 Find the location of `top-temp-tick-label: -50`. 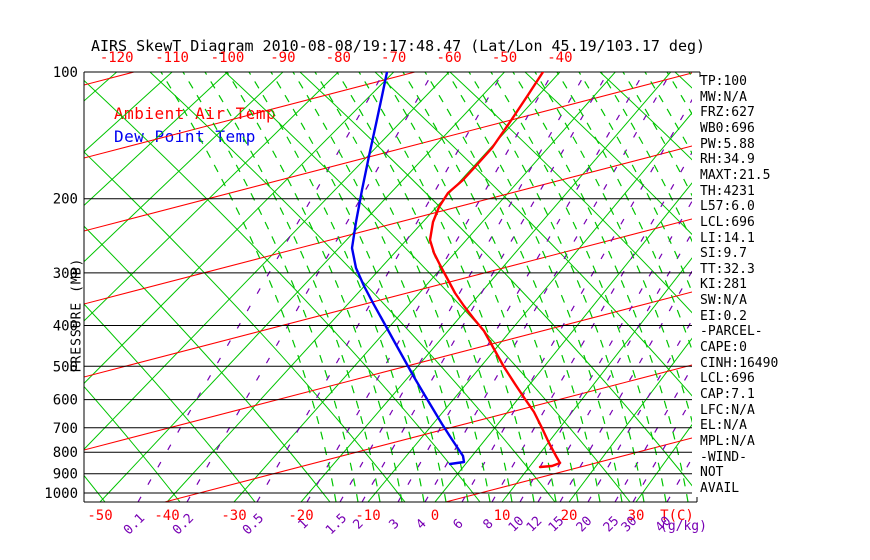

top-temp-tick-label: -50 is located at coordinates (504, 58).